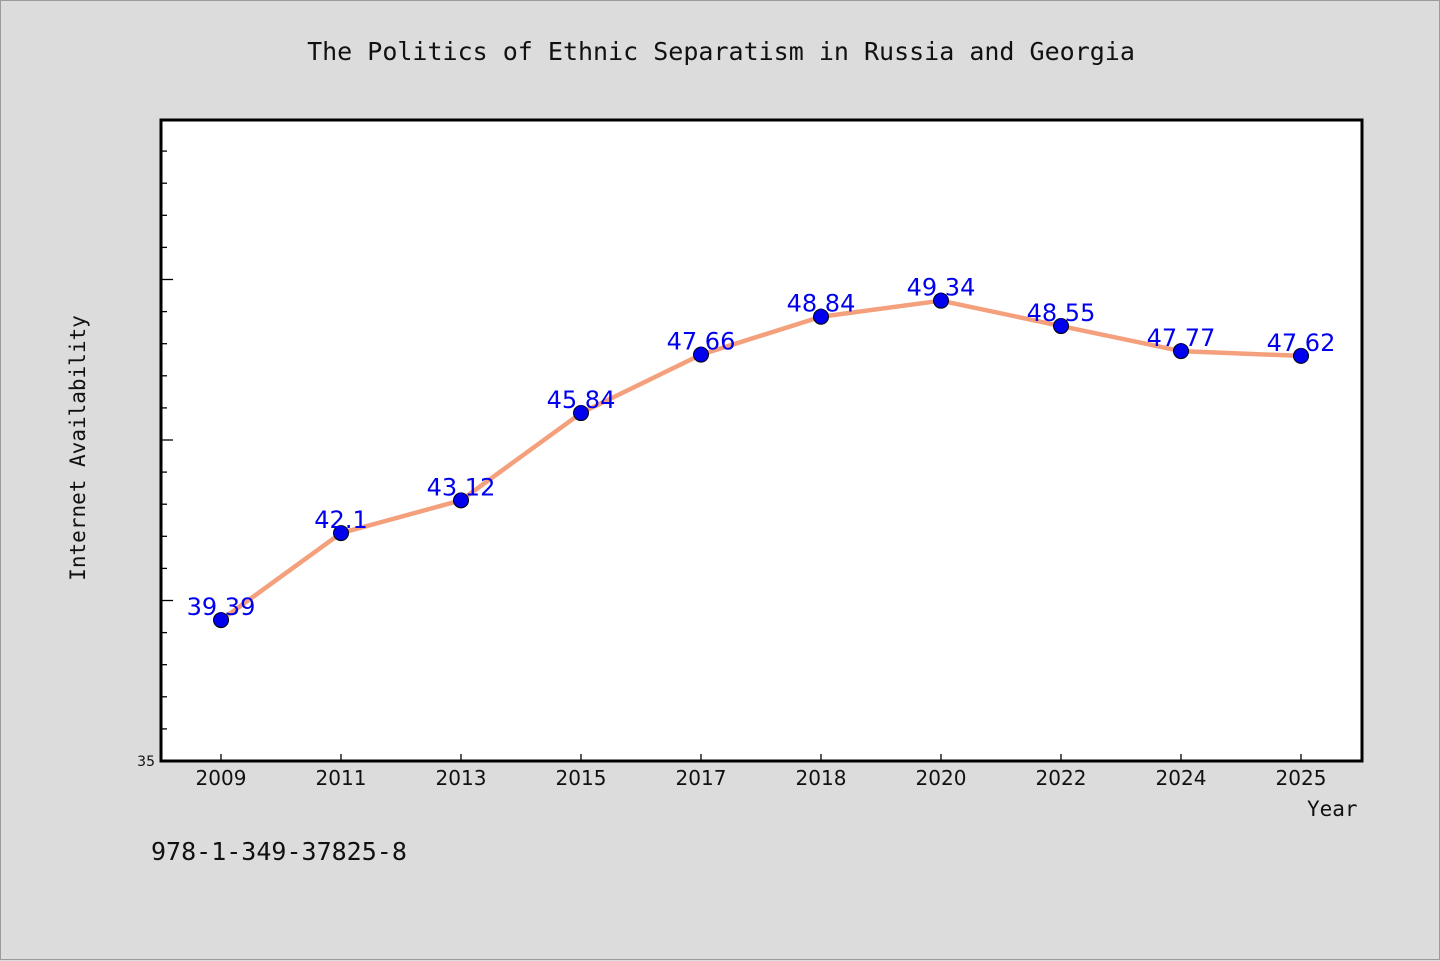 The width and height of the screenshot is (1440, 961). I want to click on data-label: 48.55, so click(1061, 313).